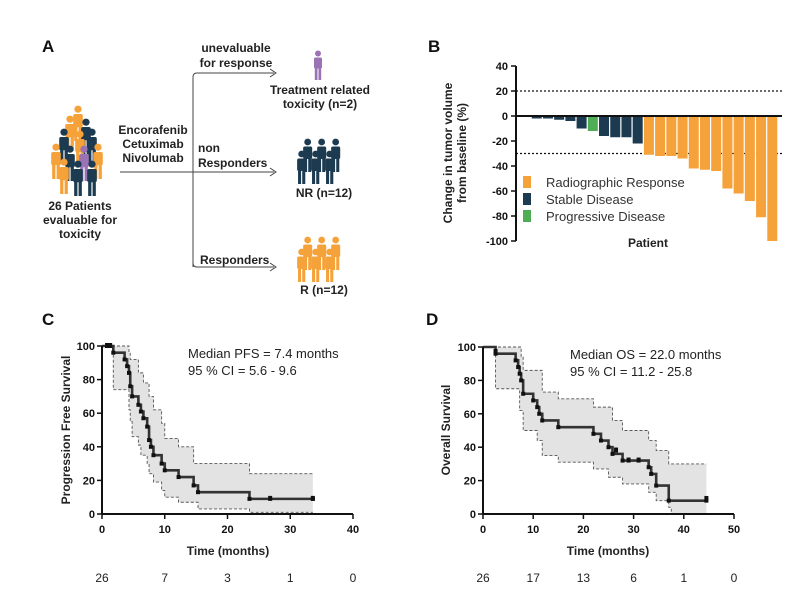  What do you see at coordinates (324, 193) in the screenshot?
I see `out-mid: NR (n=12)` at bounding box center [324, 193].